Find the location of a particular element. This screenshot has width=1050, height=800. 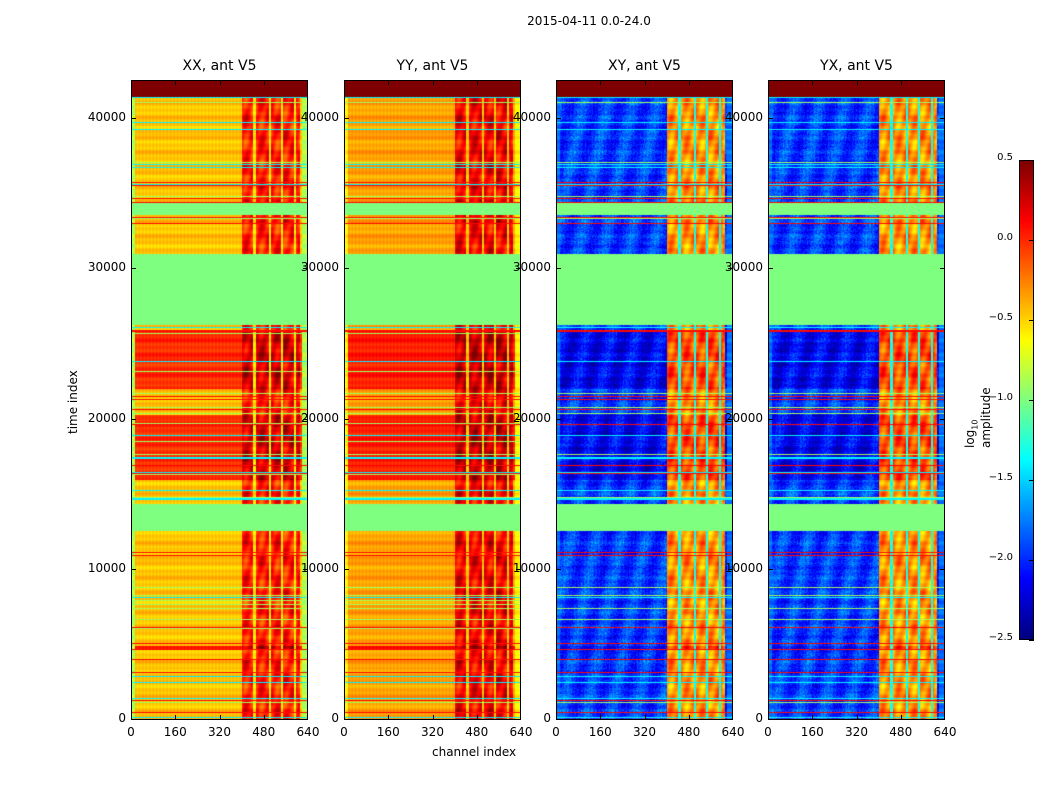

panel-title: YY, ant V5 is located at coordinates (432, 66).